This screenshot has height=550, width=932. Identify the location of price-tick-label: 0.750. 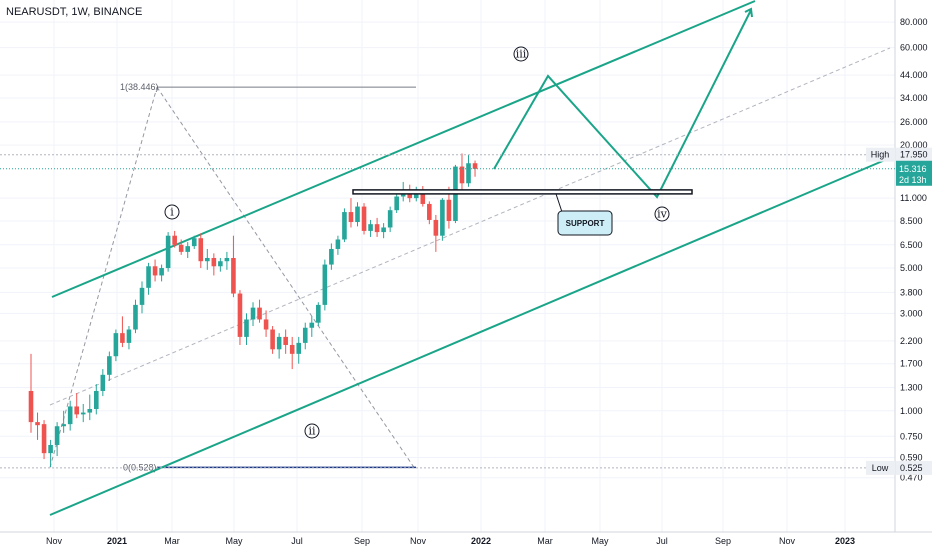
(911, 436).